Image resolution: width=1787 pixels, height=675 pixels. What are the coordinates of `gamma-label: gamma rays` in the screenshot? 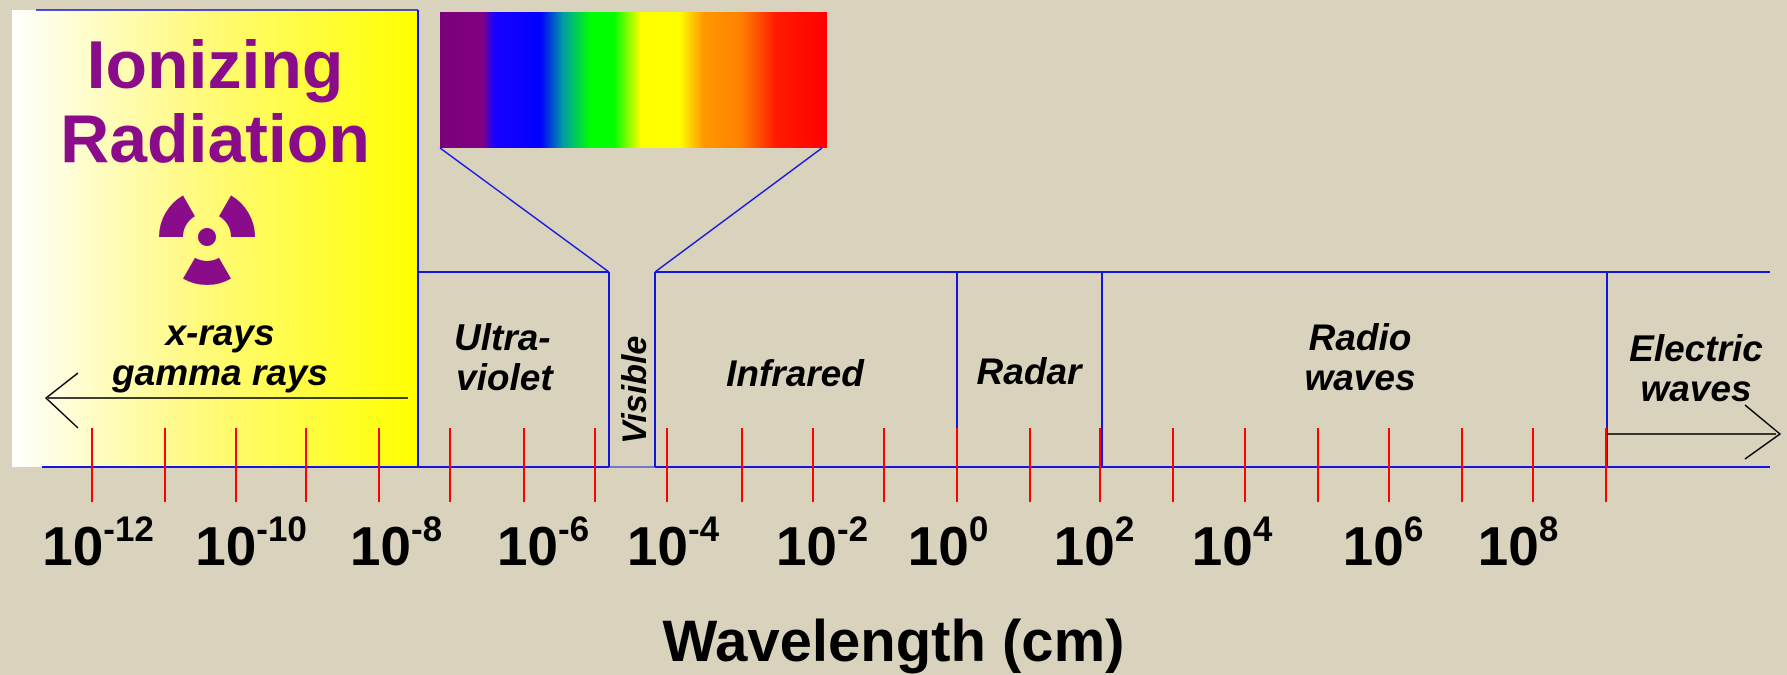 It's located at (220, 372).